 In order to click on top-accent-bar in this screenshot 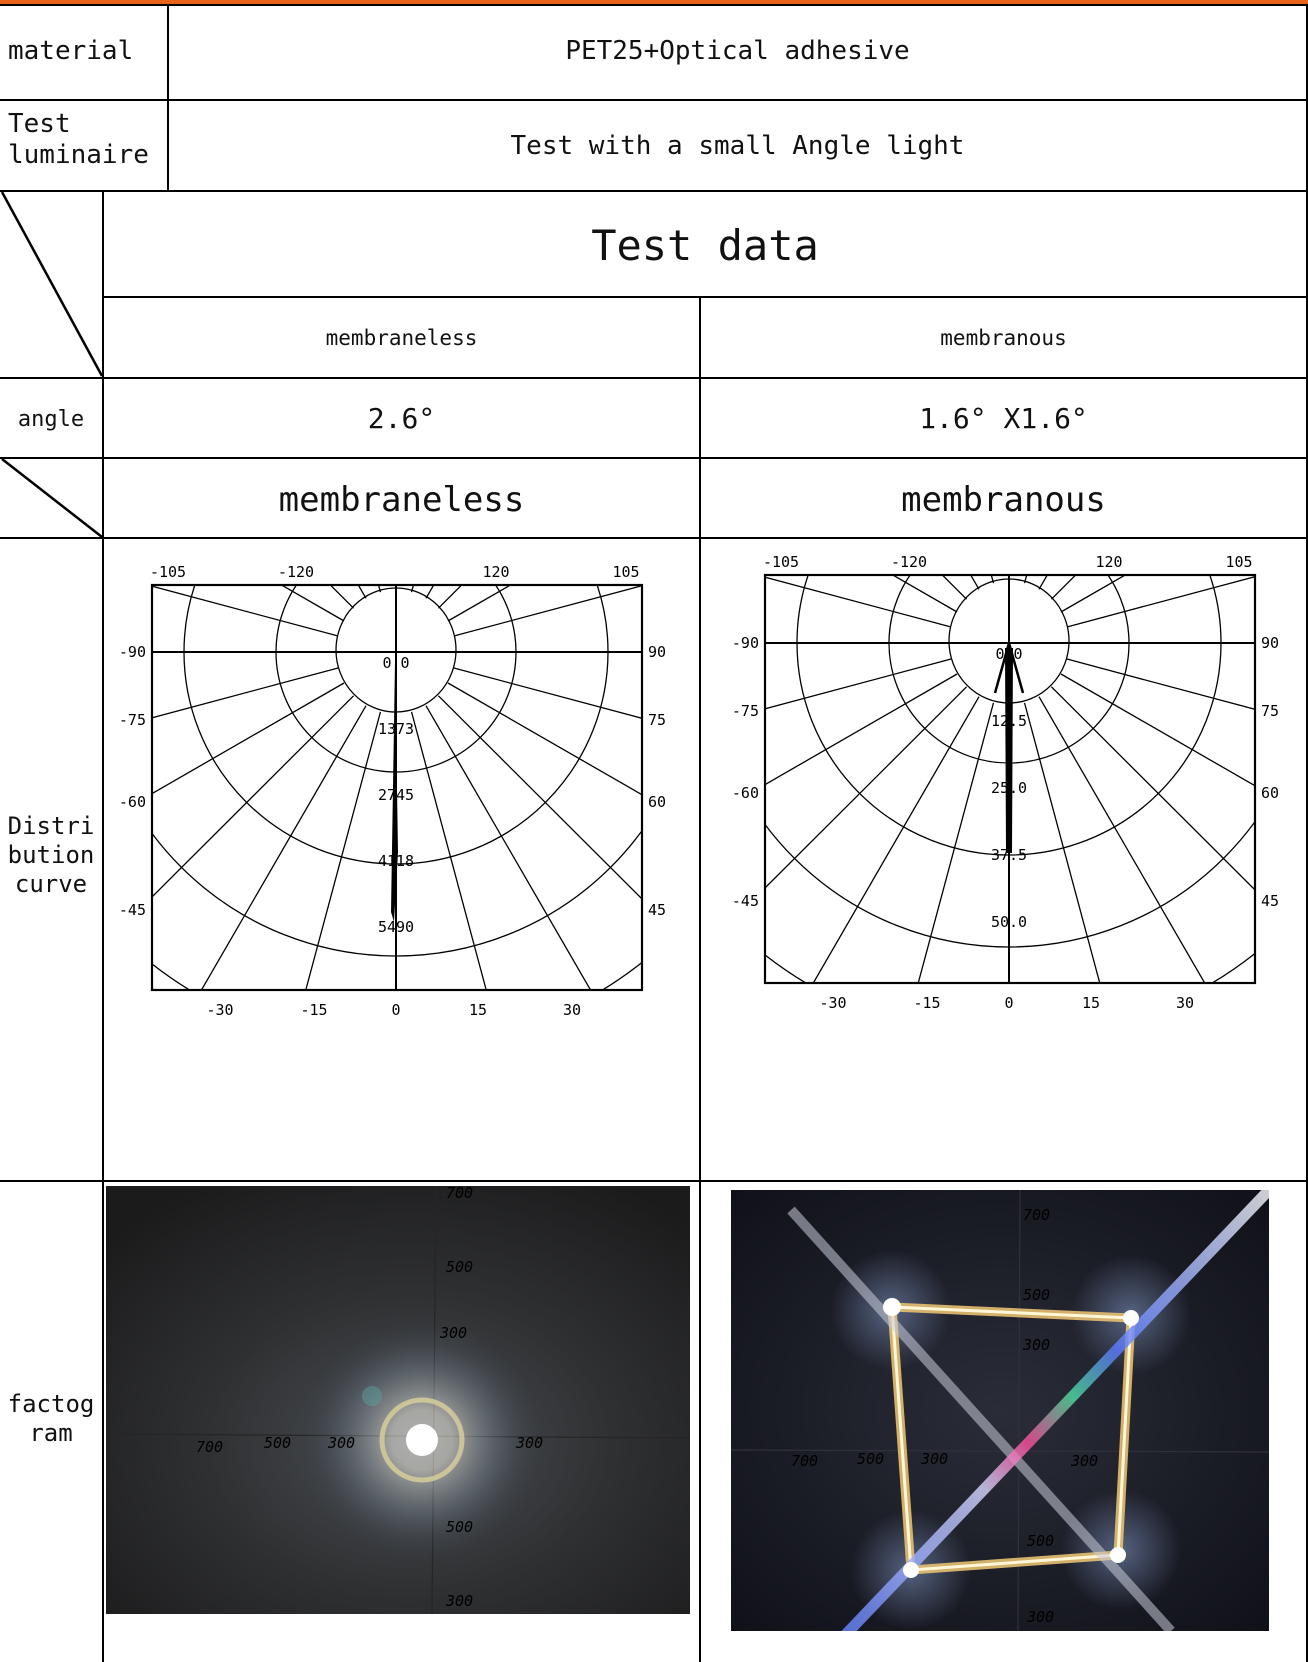, I will do `click(654, 2)`.